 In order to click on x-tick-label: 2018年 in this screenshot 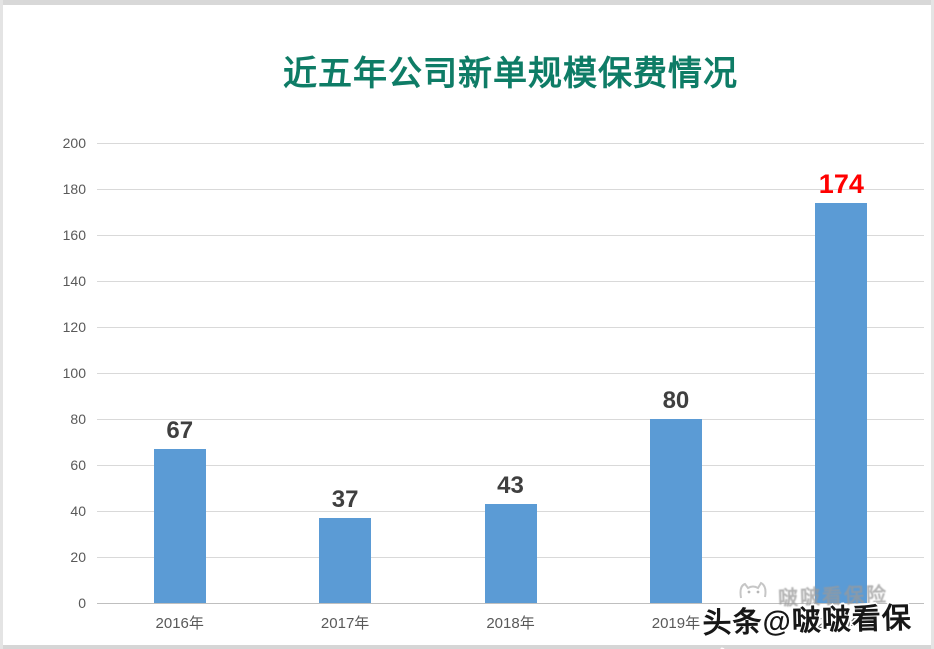, I will do `click(510, 623)`.